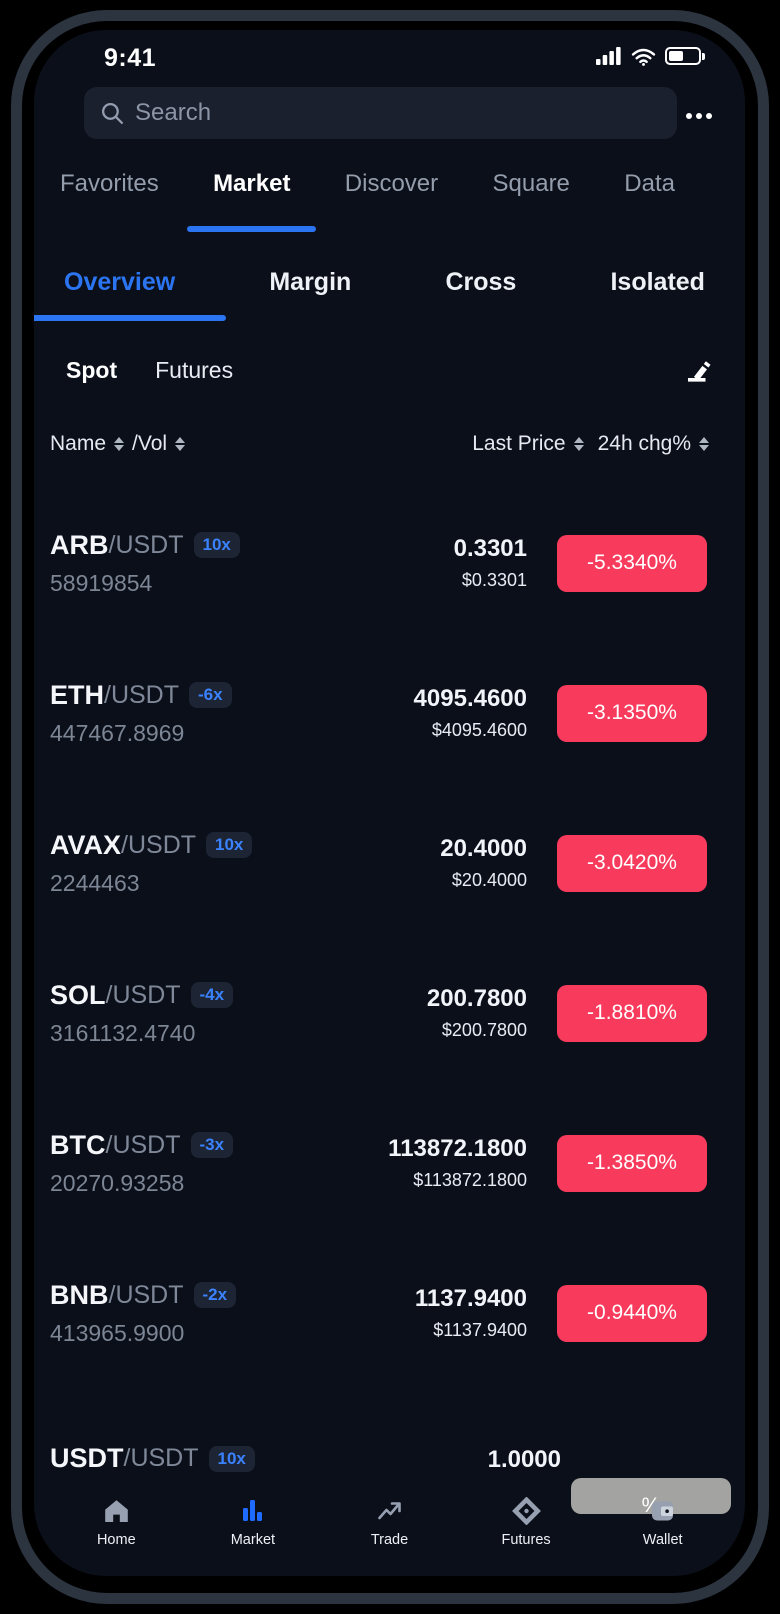  I want to click on change-badge: -3.0420%, so click(632, 863).